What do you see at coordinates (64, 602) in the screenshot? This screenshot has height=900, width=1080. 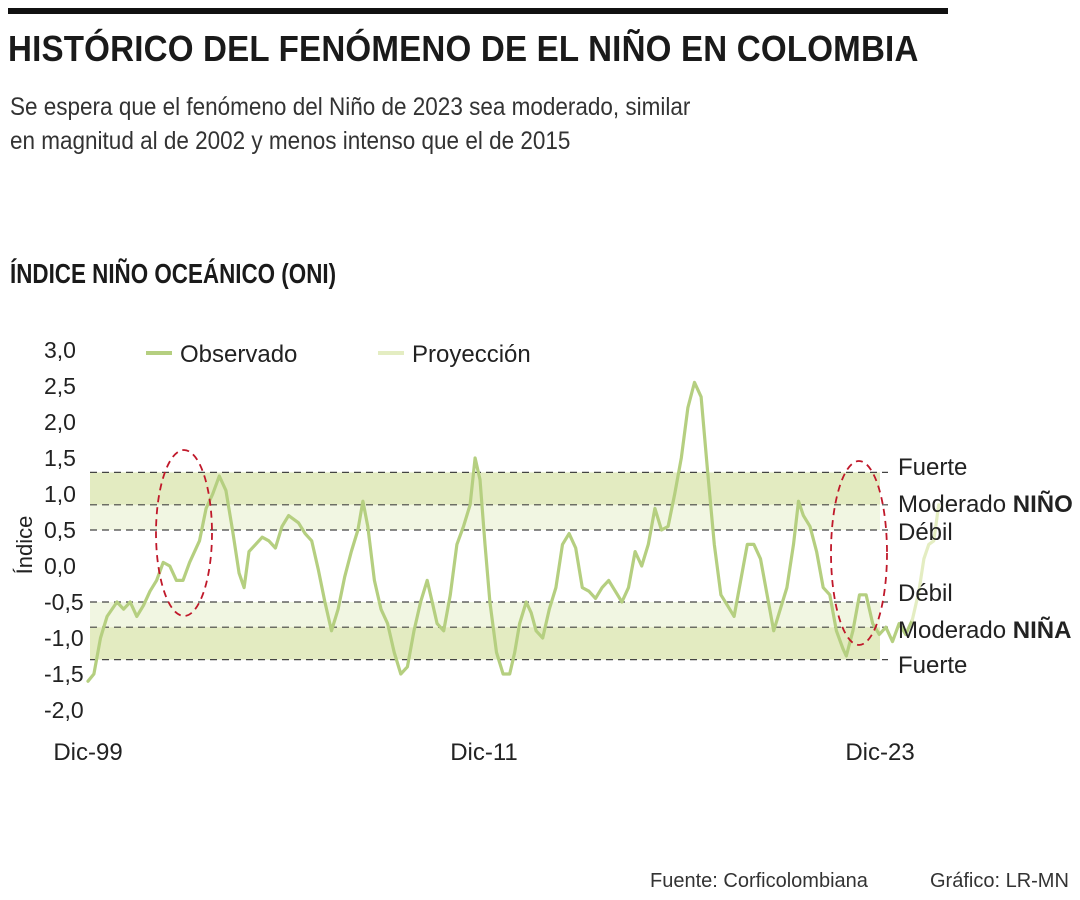 I see `y-tick-label: -0,5` at bounding box center [64, 602].